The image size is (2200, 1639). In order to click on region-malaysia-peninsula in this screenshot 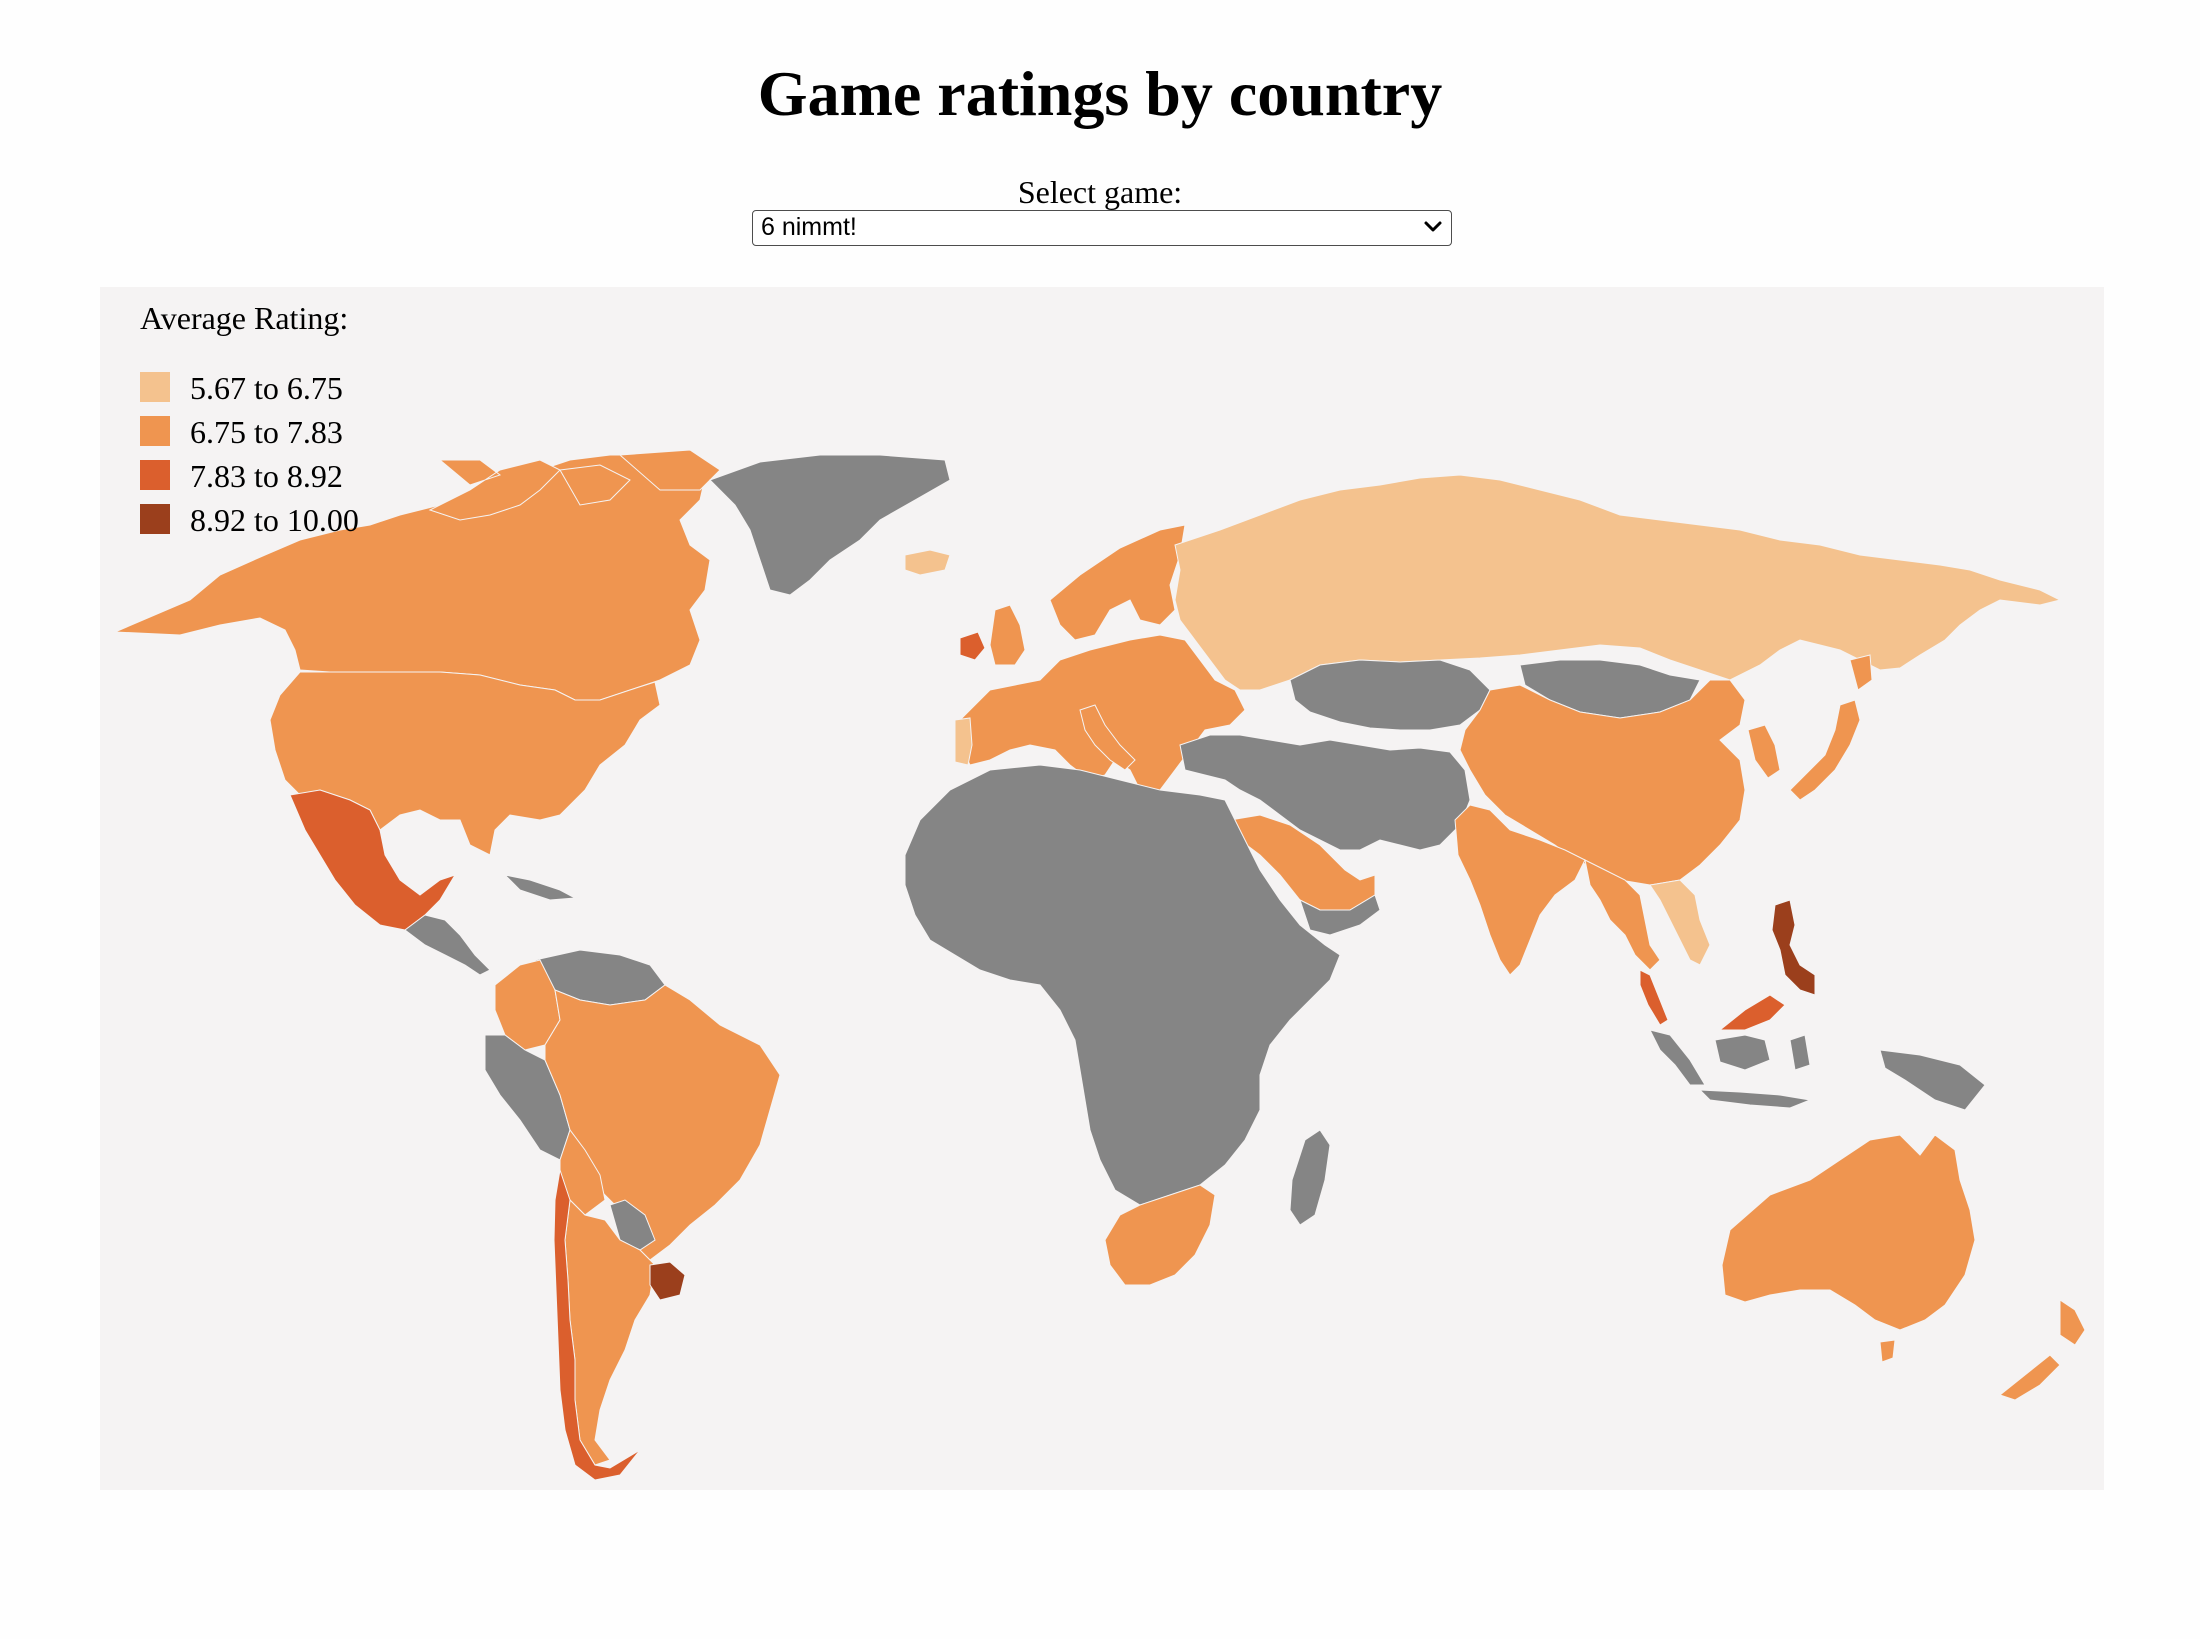, I will do `click(1654, 997)`.